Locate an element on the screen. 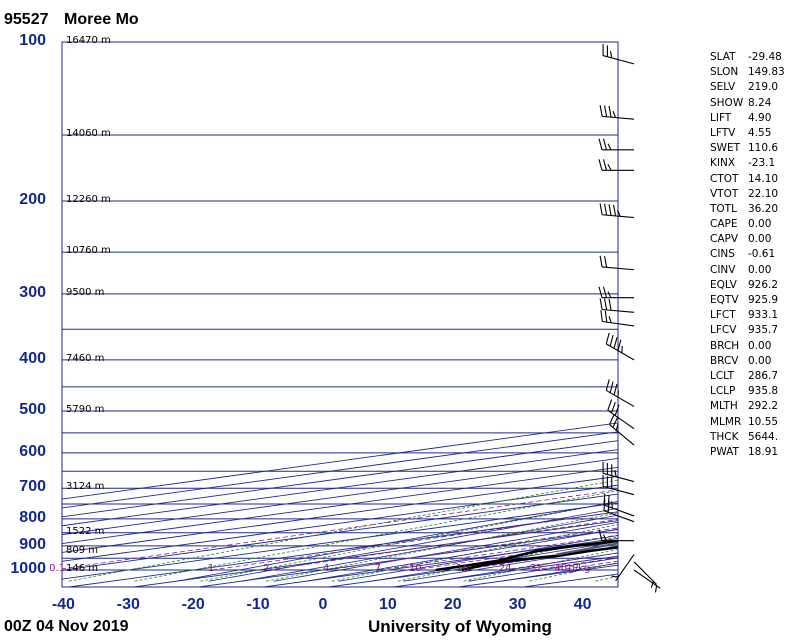  index-value: 925.9 is located at coordinates (763, 300).